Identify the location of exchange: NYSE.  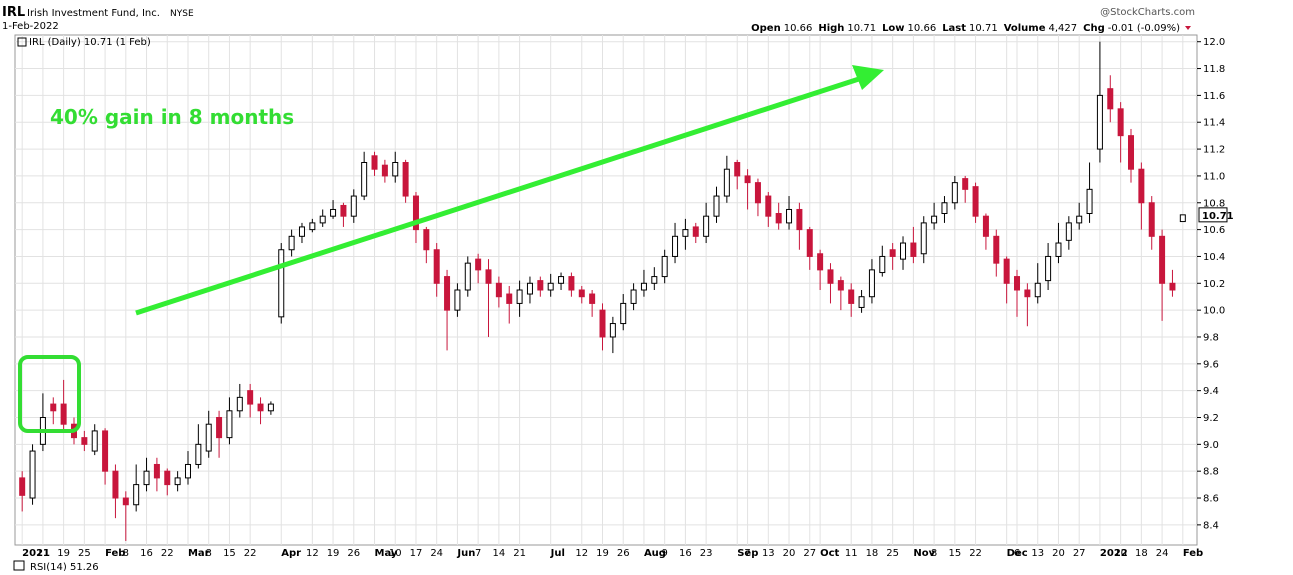
(182, 14).